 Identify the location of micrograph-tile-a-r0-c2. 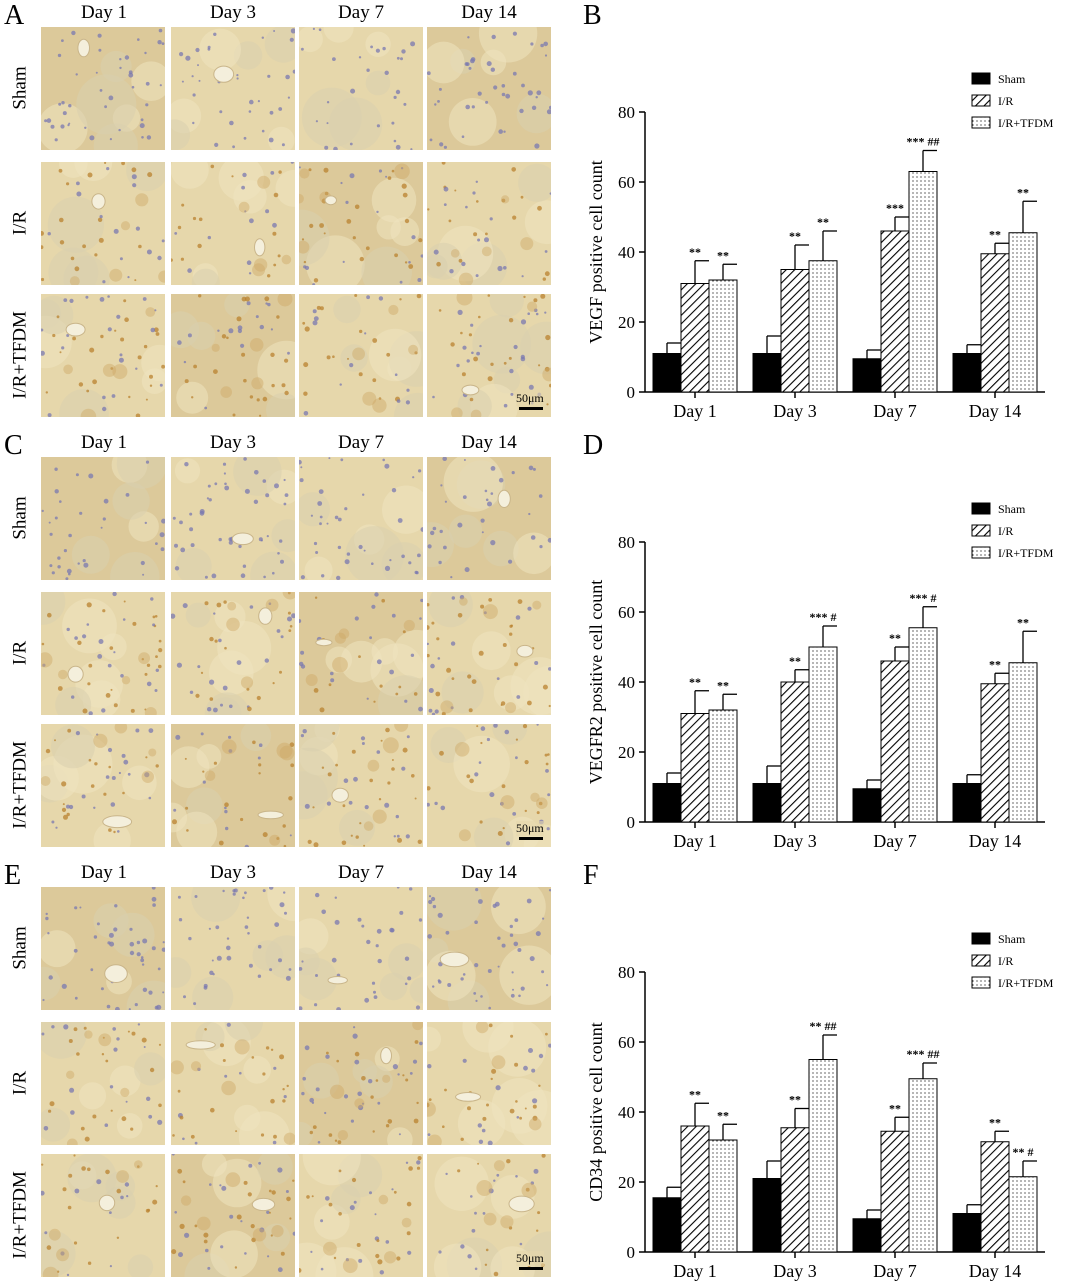
(361, 88).